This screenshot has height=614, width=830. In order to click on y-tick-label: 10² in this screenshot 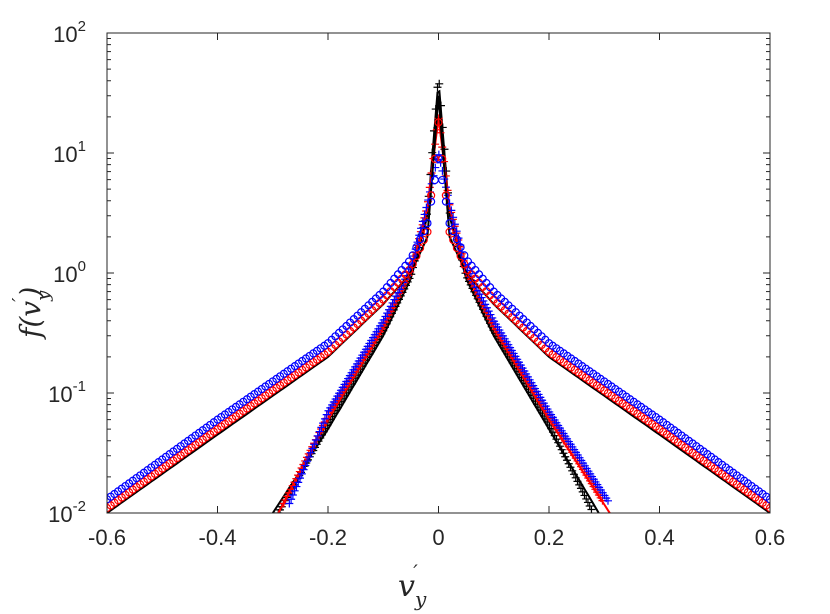, I will do `click(69, 32)`.